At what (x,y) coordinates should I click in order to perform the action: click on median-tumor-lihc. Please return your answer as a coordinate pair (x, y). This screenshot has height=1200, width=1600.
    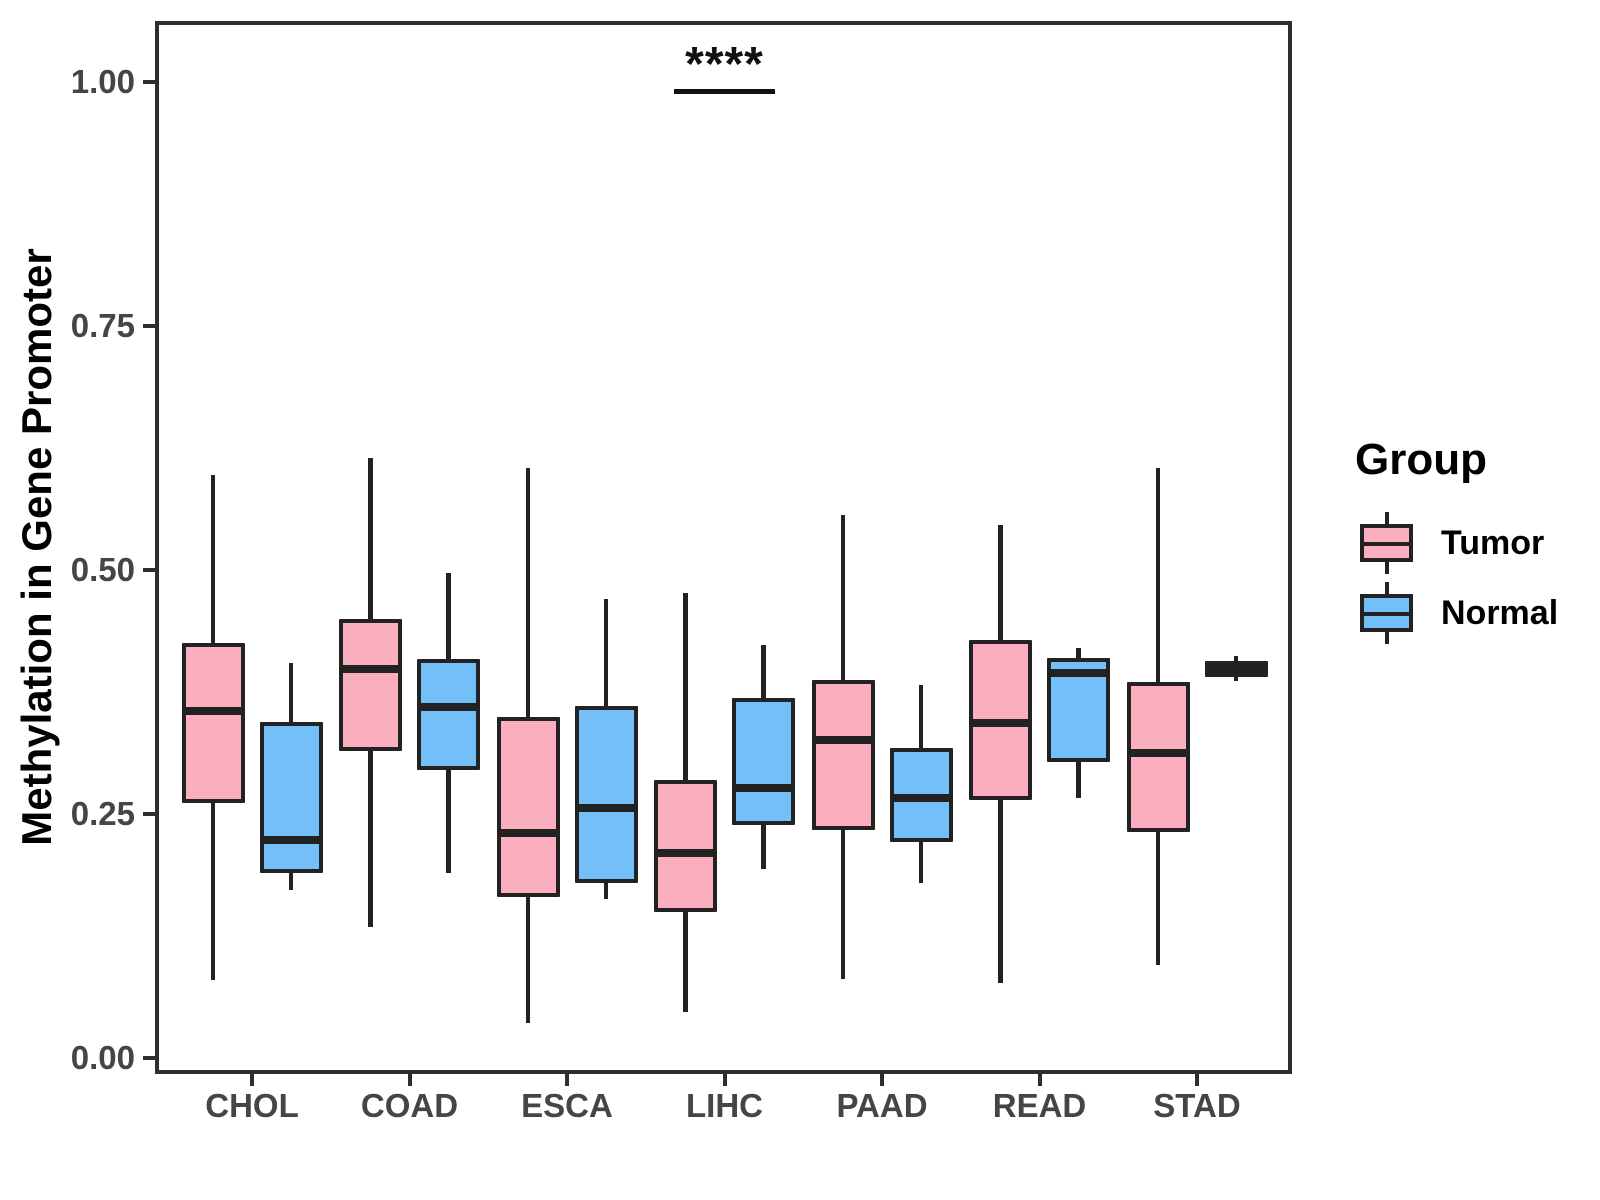
    Looking at the image, I should click on (685, 853).